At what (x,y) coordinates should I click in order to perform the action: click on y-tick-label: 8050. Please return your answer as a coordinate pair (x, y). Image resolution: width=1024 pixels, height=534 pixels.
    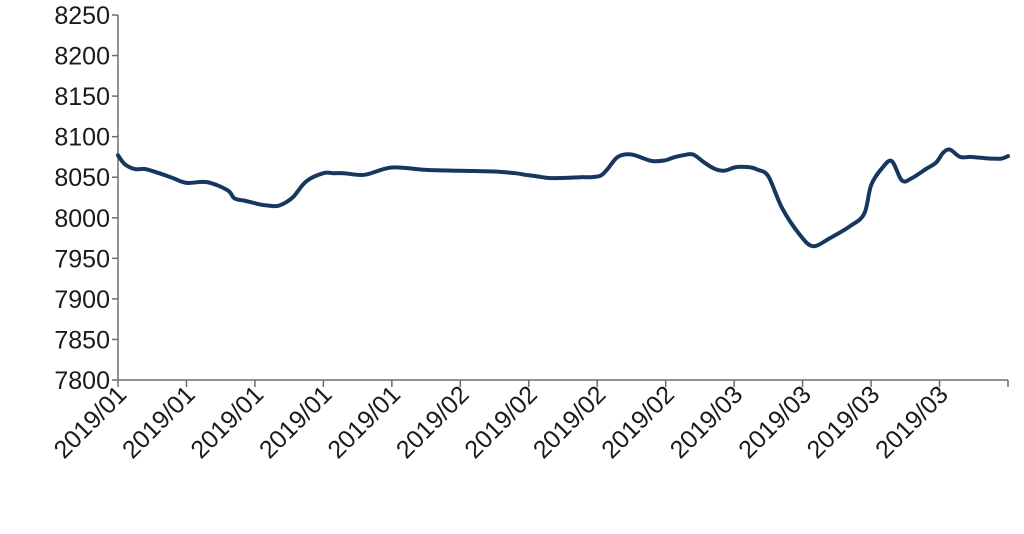
    Looking at the image, I should click on (82, 178).